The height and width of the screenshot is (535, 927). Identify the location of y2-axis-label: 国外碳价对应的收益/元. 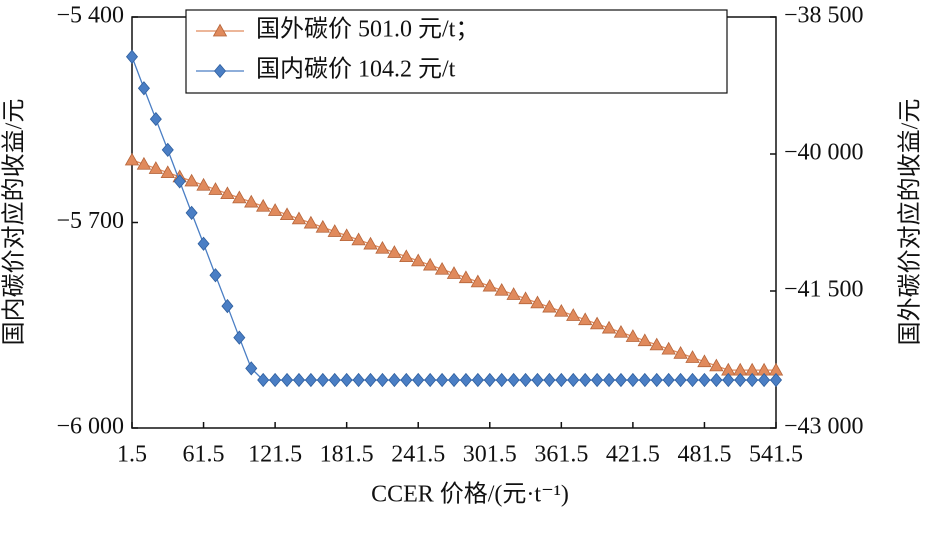
(910, 222).